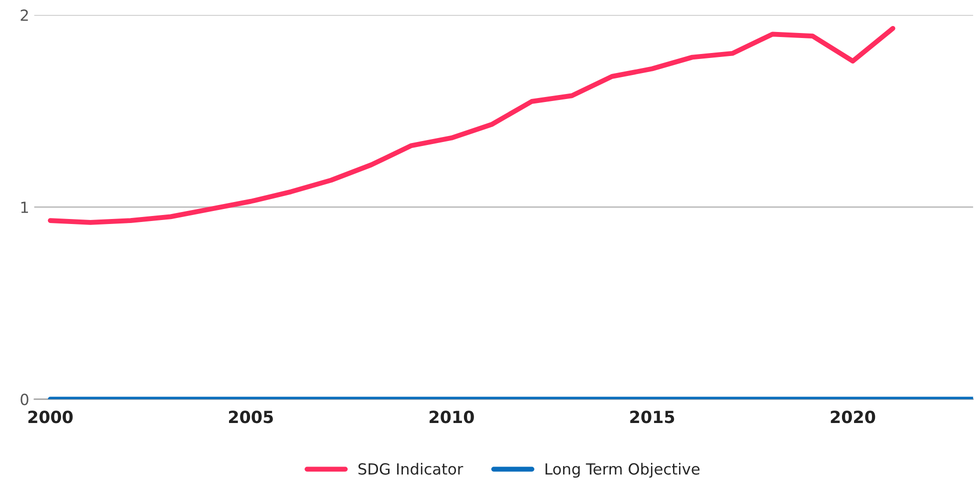  What do you see at coordinates (411, 468) in the screenshot?
I see `legend-label: SDG Indicator` at bounding box center [411, 468].